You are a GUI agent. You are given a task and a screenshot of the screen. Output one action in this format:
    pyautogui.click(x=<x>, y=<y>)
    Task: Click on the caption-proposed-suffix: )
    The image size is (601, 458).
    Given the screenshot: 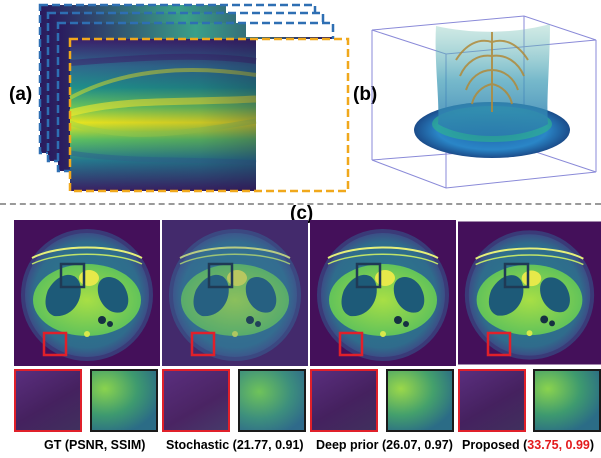 What is the action you would take?
    pyautogui.click(x=592, y=445)
    